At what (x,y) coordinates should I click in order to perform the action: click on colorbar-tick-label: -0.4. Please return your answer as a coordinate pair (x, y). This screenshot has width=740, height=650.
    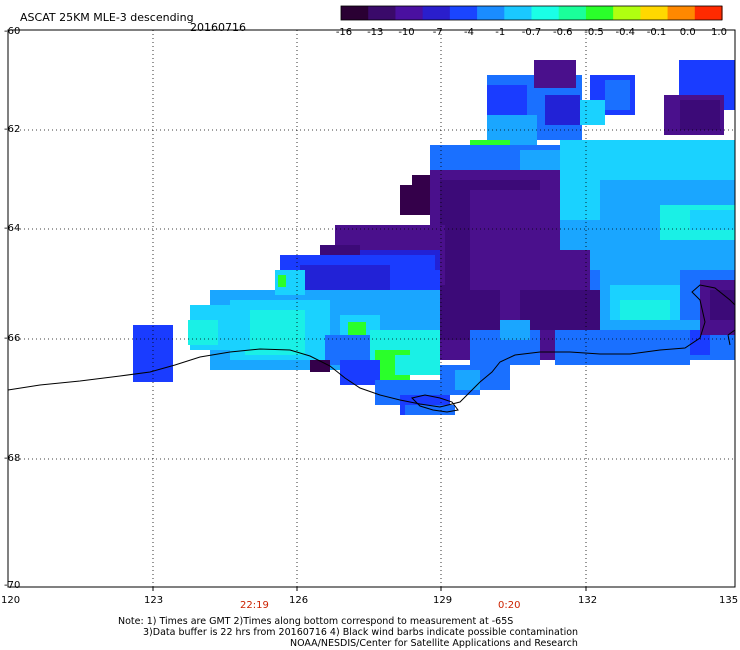
    Looking at the image, I should click on (625, 32).